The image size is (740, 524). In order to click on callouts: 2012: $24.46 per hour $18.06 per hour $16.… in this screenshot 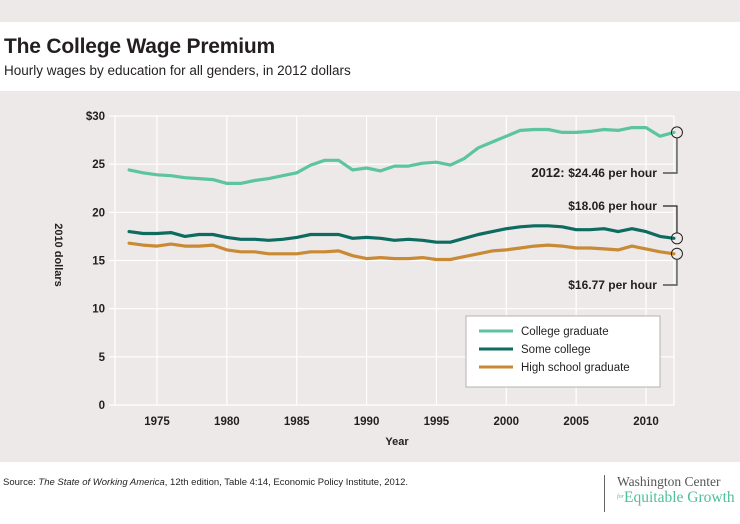, I will do `click(607, 209)`.